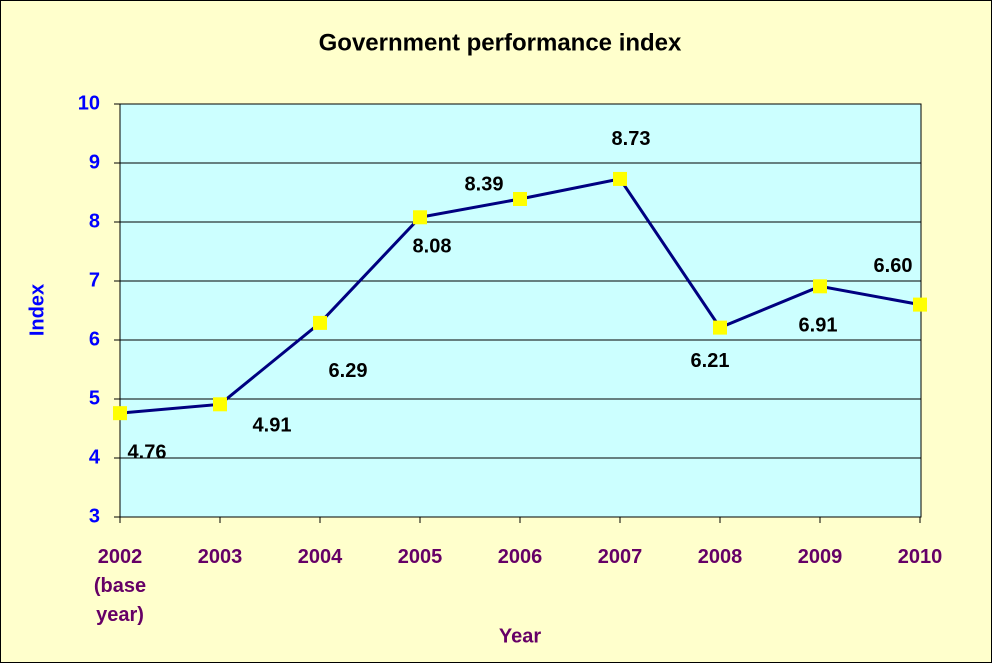  What do you see at coordinates (320, 557) in the screenshot?
I see `x-tick-label: 2004` at bounding box center [320, 557].